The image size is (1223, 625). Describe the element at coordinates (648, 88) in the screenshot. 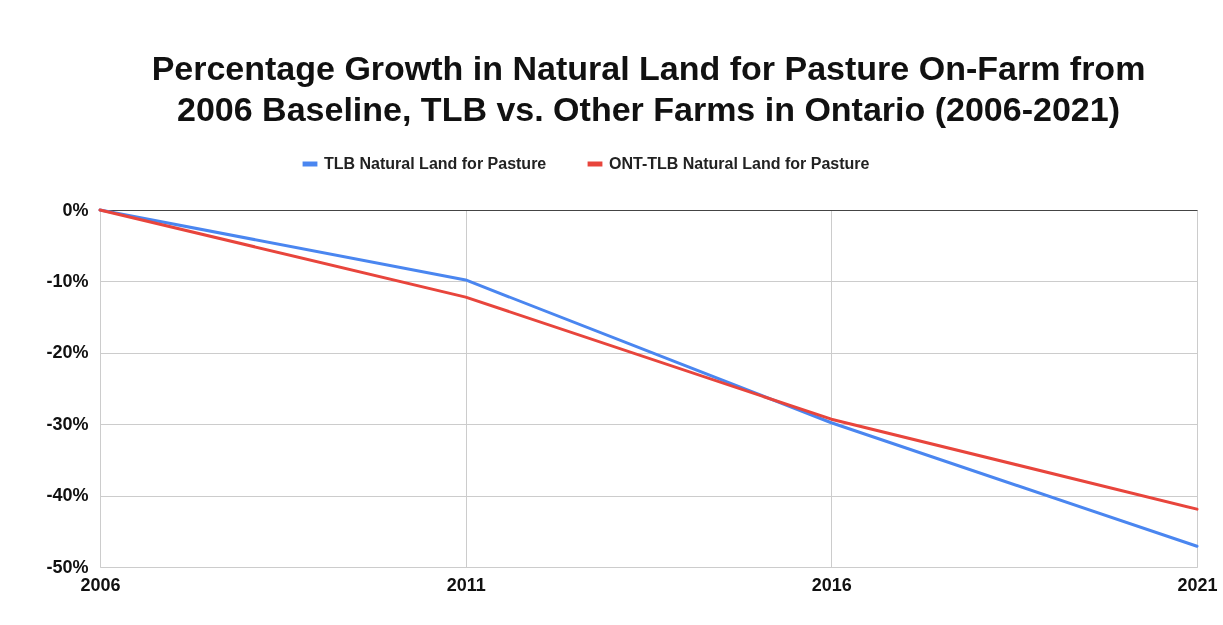

I see `chart-title: Percentage Growth in Natural Land for Pasture On-Farm from 2006 Baseline, TLB vs. Other Farms in Ontario (2006-2021)` at that location.